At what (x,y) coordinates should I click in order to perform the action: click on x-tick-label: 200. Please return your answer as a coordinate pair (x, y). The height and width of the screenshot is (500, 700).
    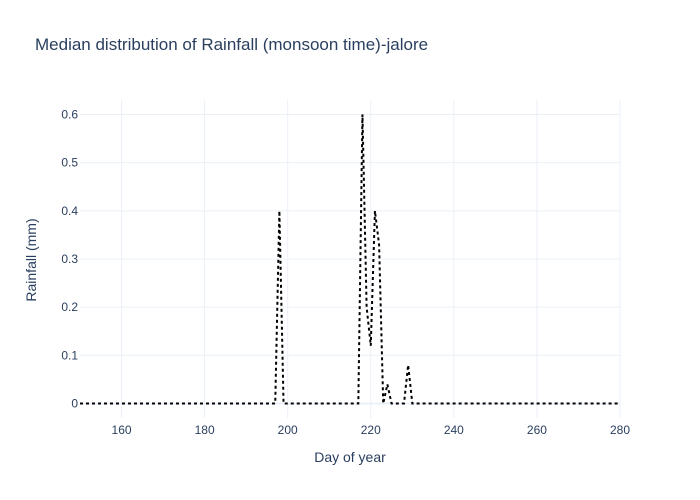
    Looking at the image, I should click on (288, 430).